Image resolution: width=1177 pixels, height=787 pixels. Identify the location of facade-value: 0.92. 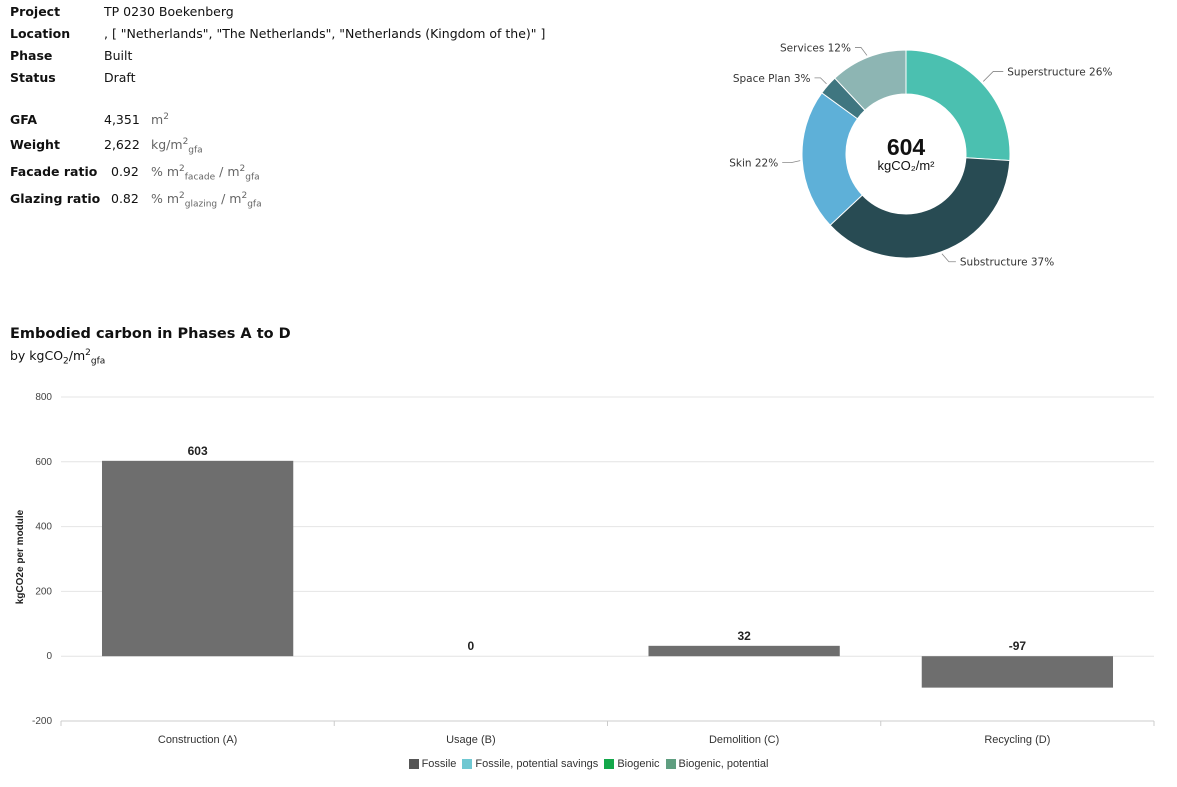
(125, 171).